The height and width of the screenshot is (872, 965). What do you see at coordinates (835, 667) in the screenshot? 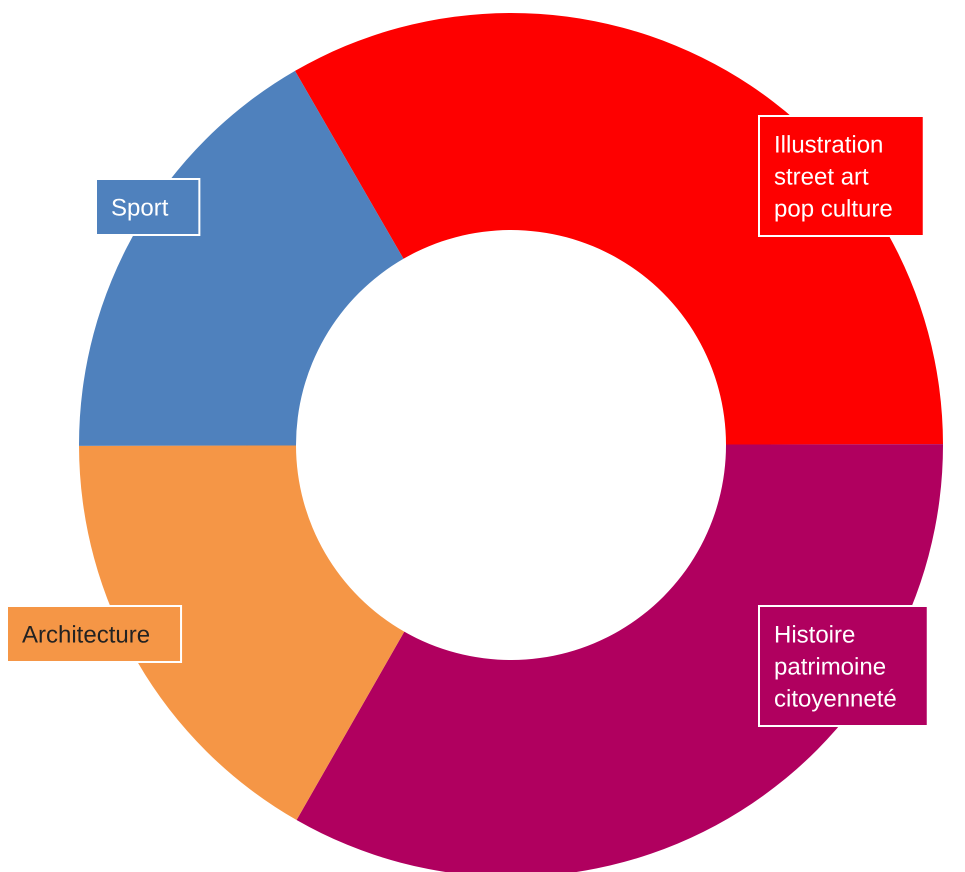
I see `slice-label: Histoire patrimoine citoyenneté` at bounding box center [835, 667].